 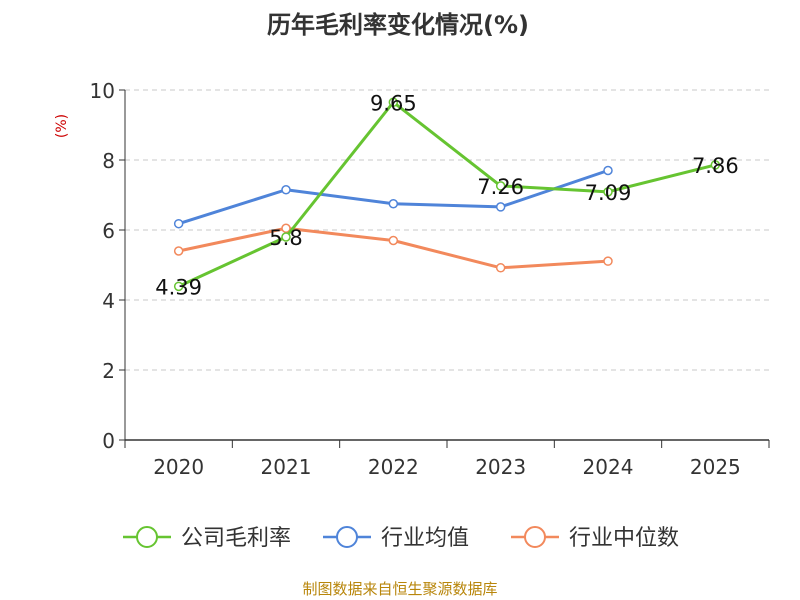 What do you see at coordinates (393, 467) in the screenshot?
I see `x-tick-label-2022: 2022` at bounding box center [393, 467].